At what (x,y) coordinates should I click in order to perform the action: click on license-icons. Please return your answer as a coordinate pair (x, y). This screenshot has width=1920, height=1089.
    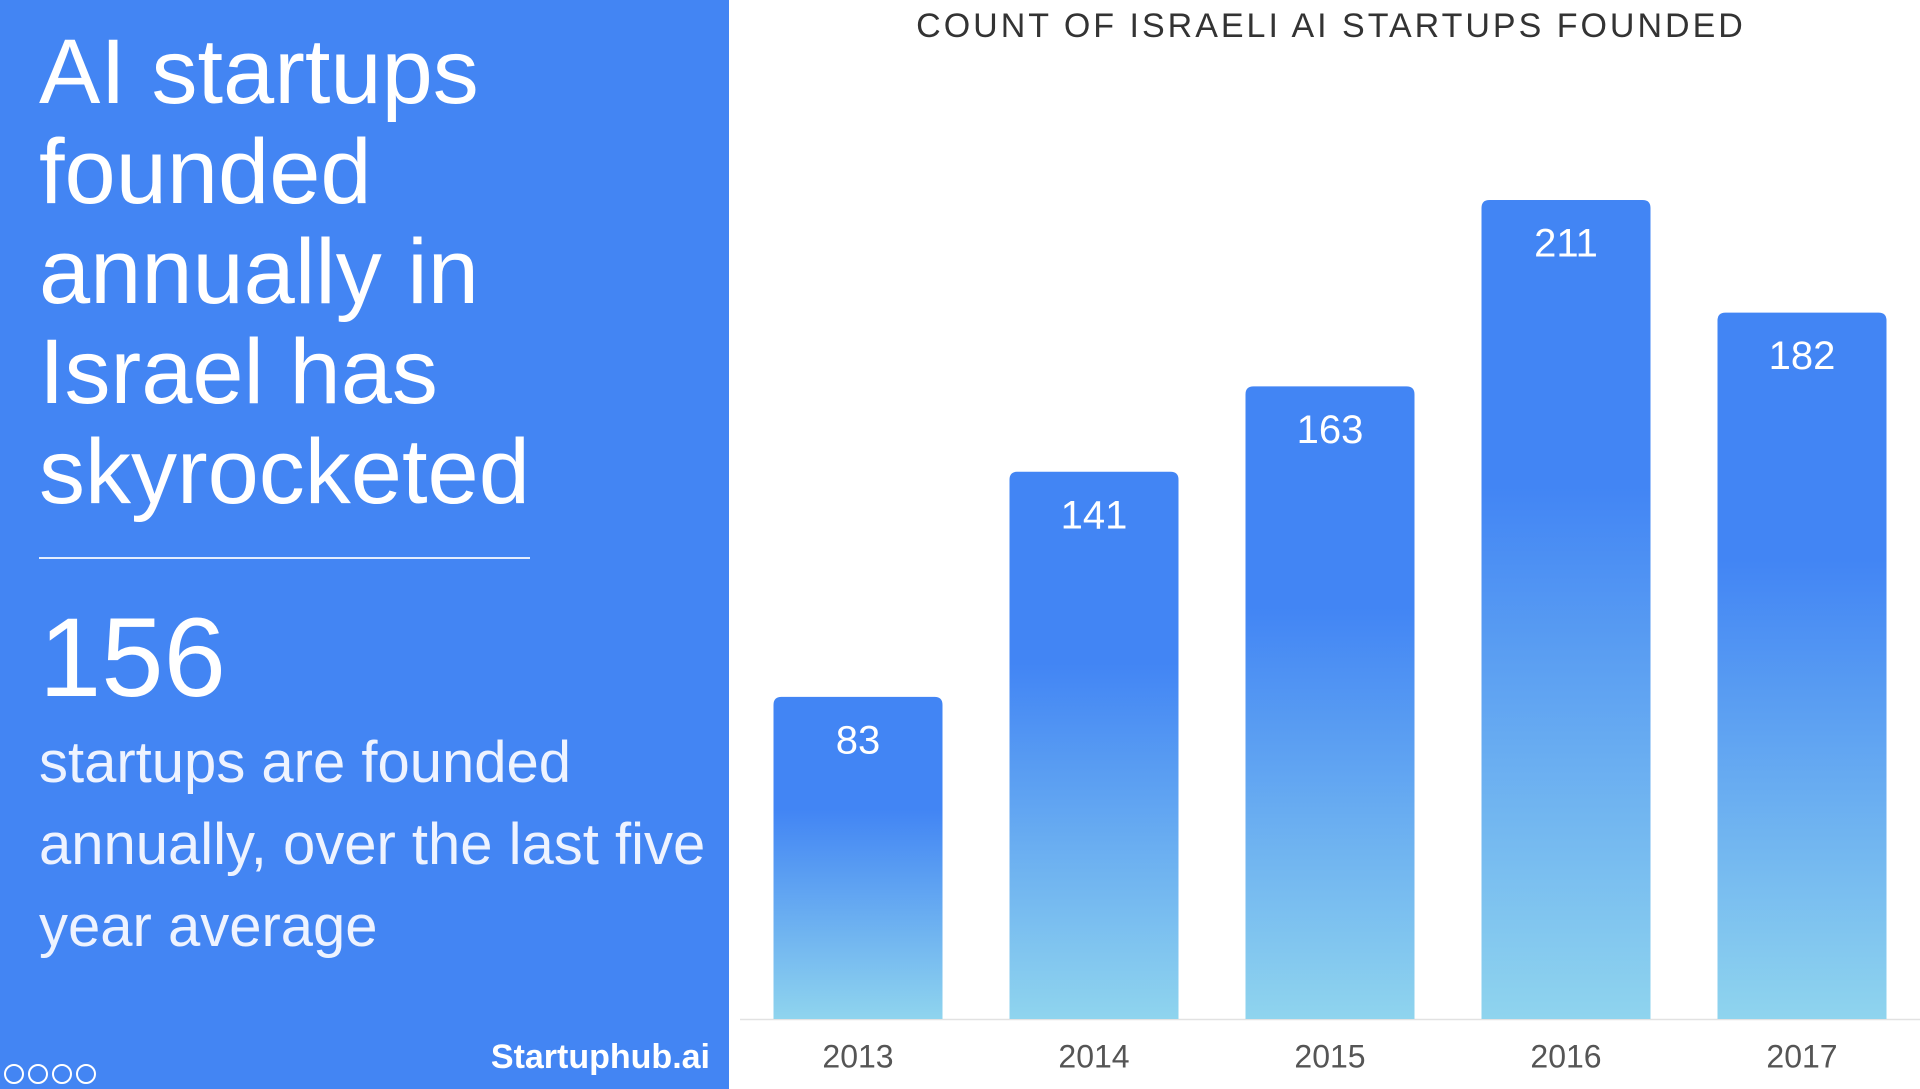
    Looking at the image, I should click on (50, 1074).